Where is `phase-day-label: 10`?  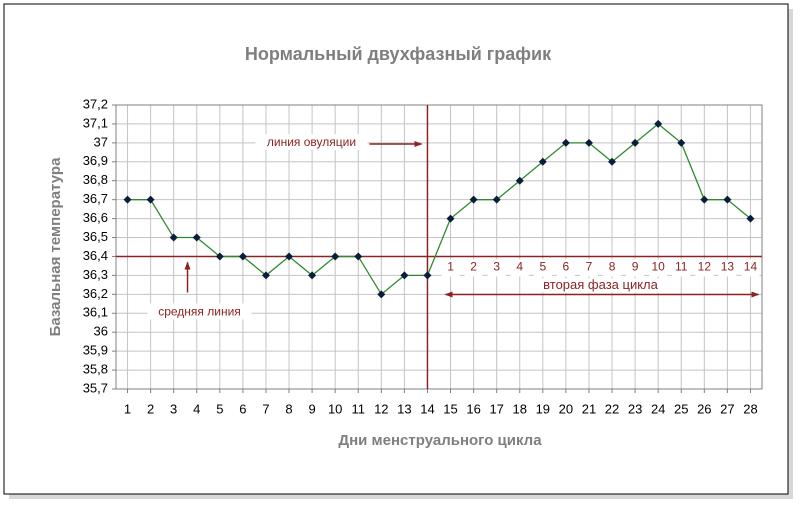 phase-day-label: 10 is located at coordinates (658, 267).